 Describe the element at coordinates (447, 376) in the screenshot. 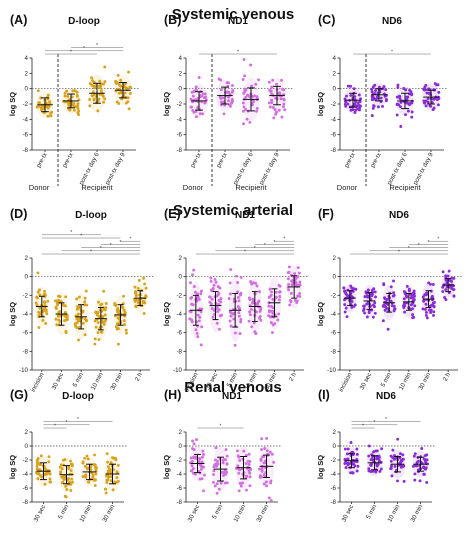

I see `x-tick-label: 2 h` at that location.